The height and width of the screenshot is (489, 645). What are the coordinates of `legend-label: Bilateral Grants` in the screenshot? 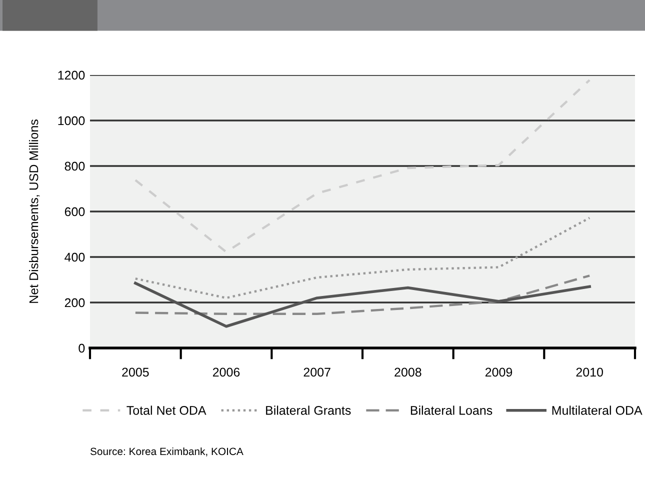 It's located at (308, 410).